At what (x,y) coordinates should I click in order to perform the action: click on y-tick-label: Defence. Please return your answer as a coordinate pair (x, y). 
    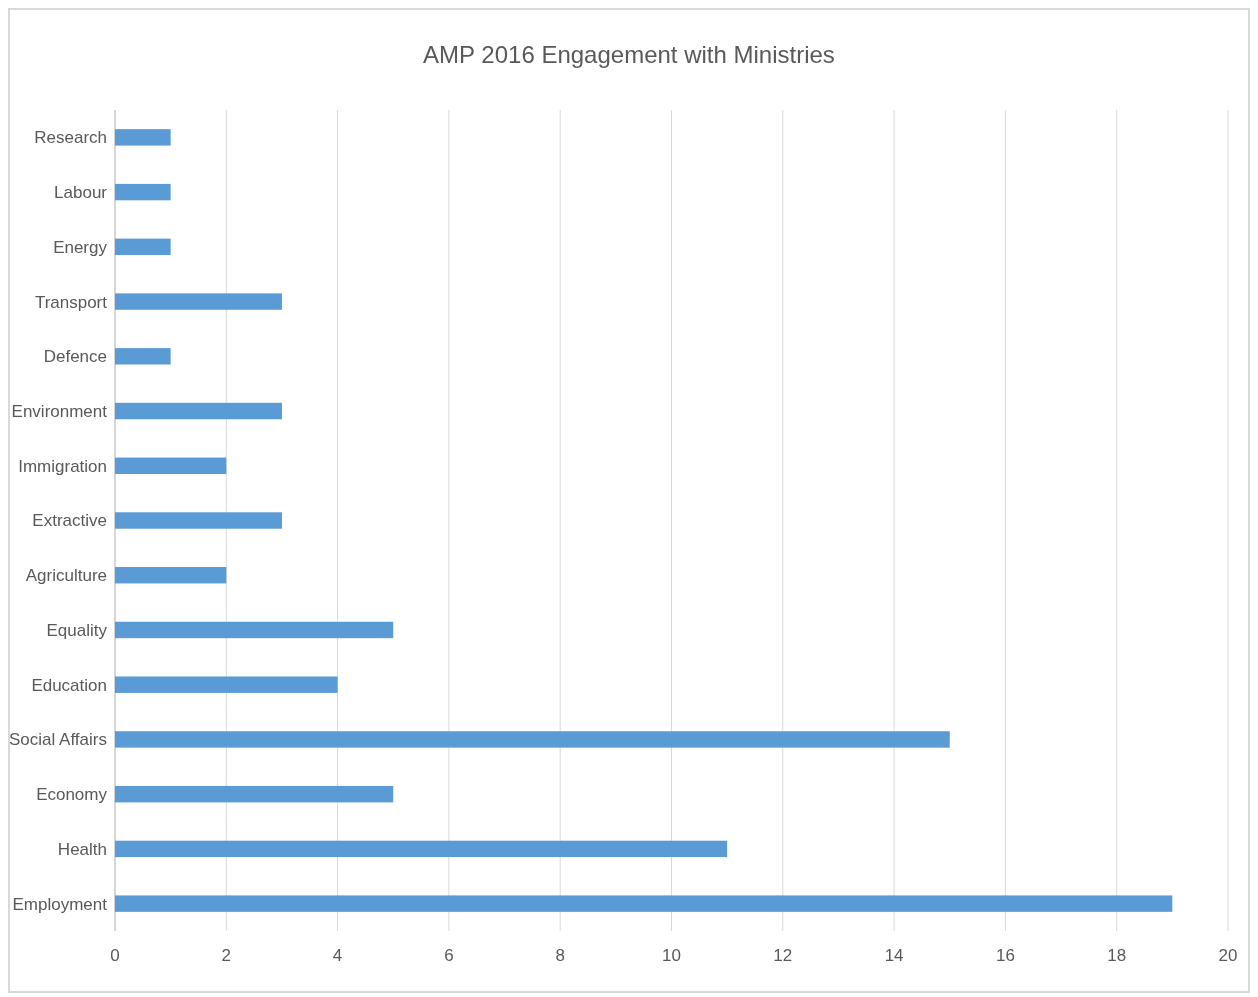
    Looking at the image, I should click on (75, 357).